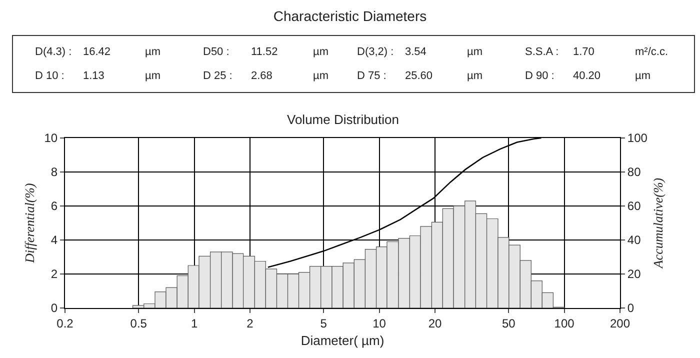  What do you see at coordinates (51, 138) in the screenshot?
I see `y-tick-label: 10` at bounding box center [51, 138].